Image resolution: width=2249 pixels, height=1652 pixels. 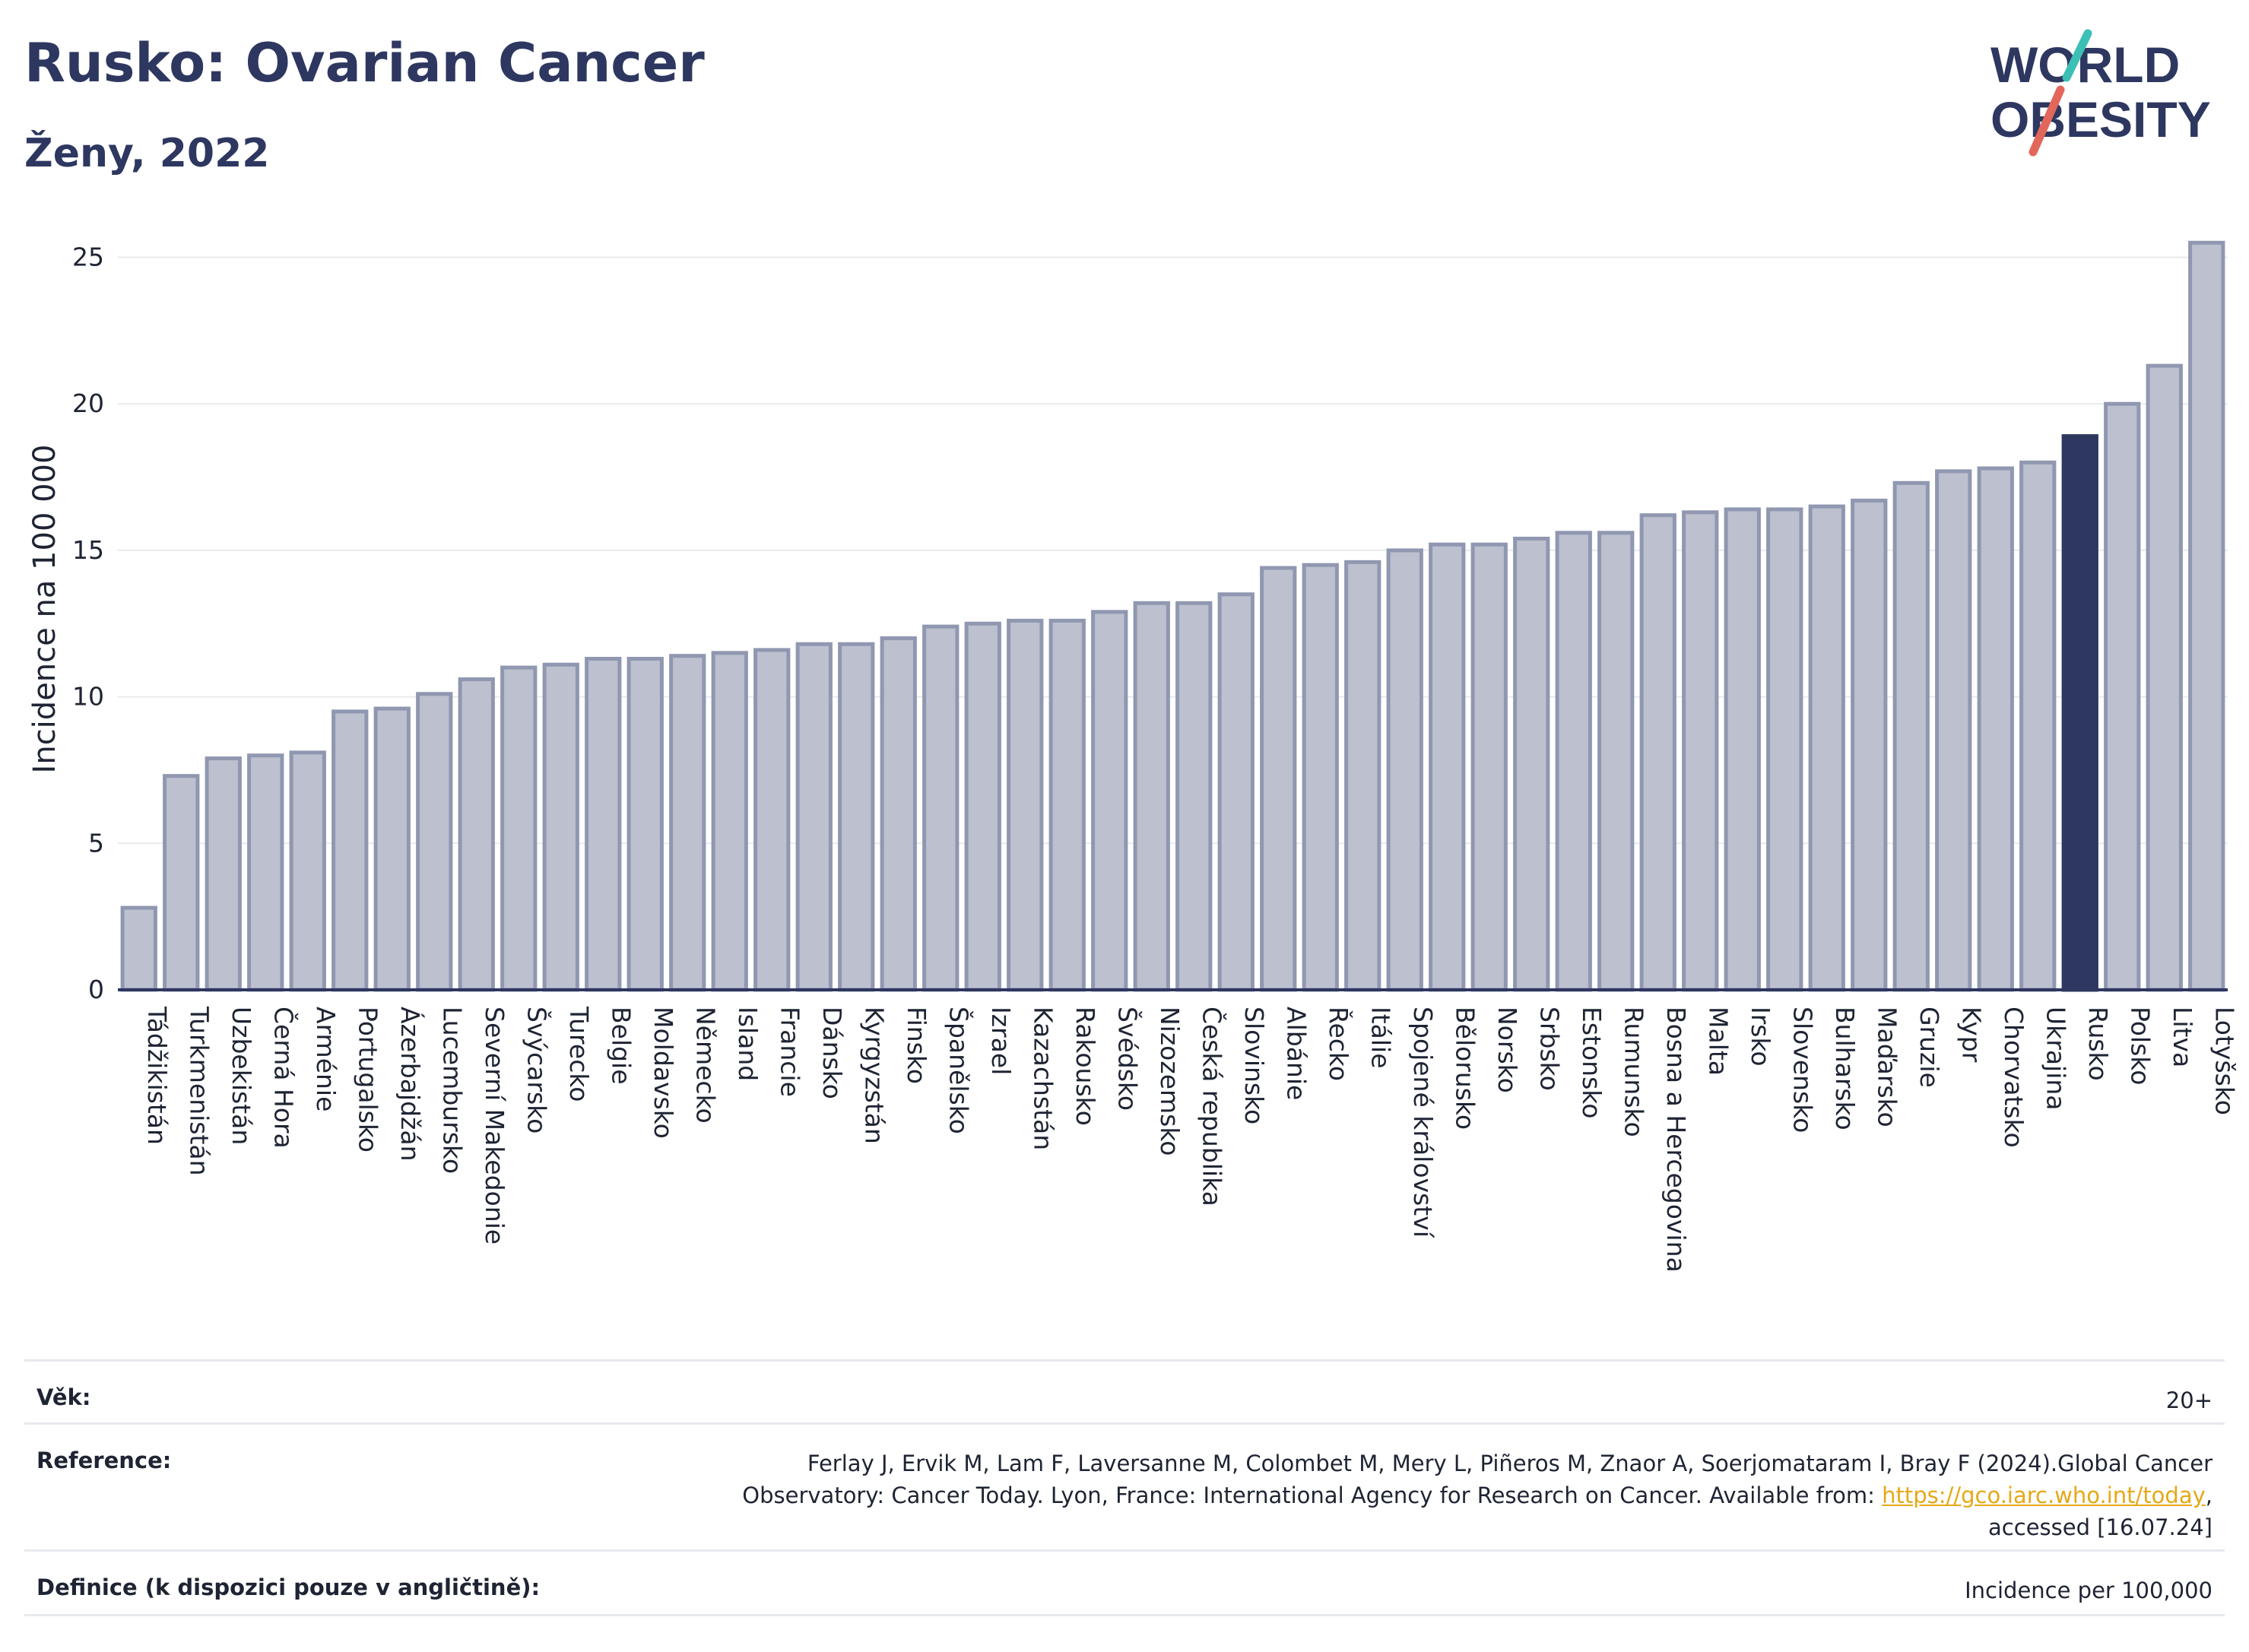 What do you see at coordinates (1043, 1078) in the screenshot?
I see `x-tick-label: Kazachstán` at bounding box center [1043, 1078].